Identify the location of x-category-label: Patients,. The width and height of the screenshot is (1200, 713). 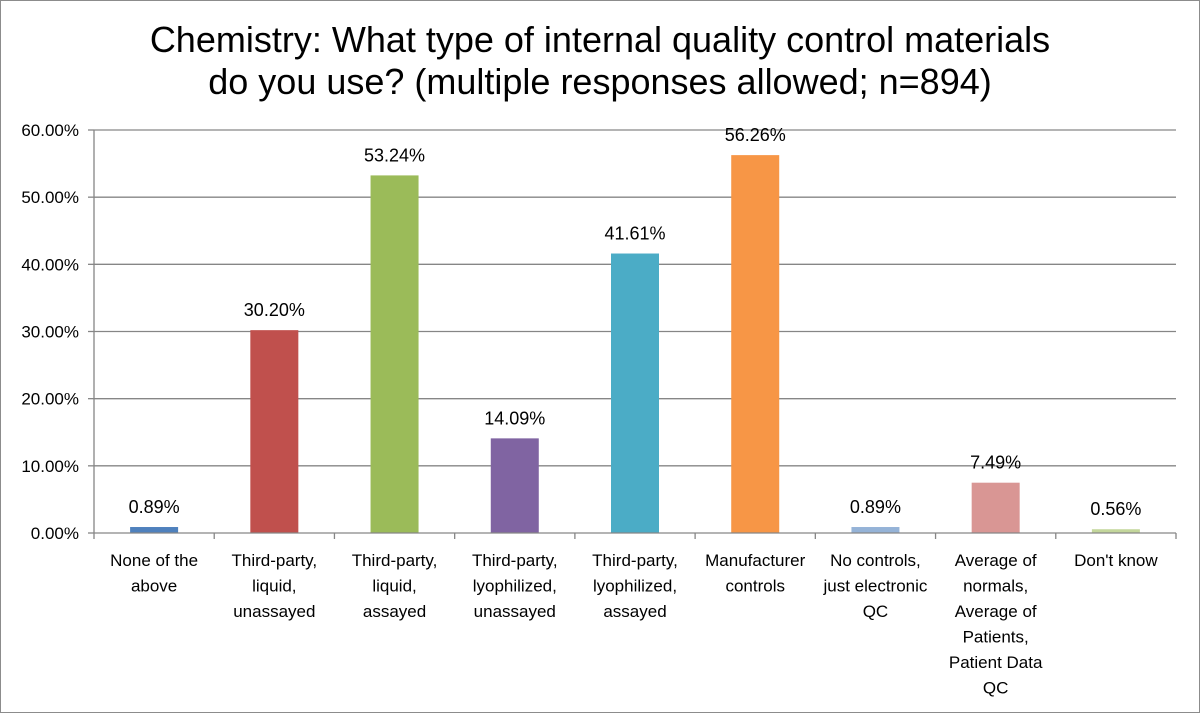
(996, 637).